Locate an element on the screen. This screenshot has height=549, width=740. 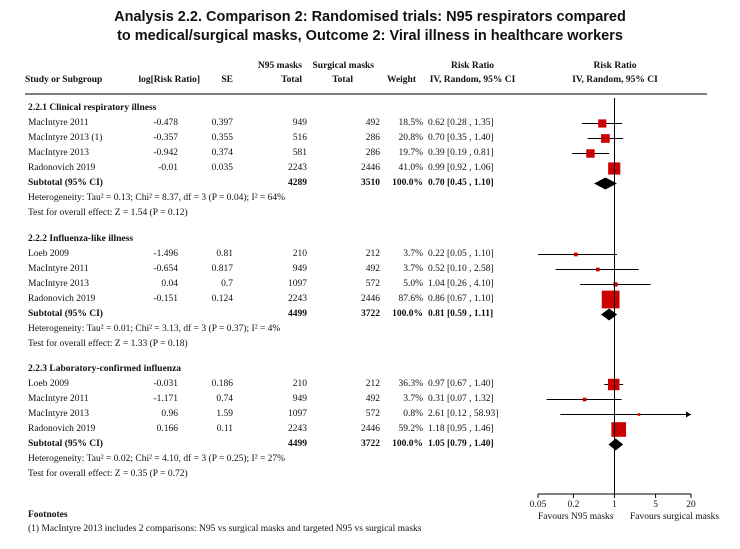
header-study: Study or Subgroup is located at coordinates (64, 80).